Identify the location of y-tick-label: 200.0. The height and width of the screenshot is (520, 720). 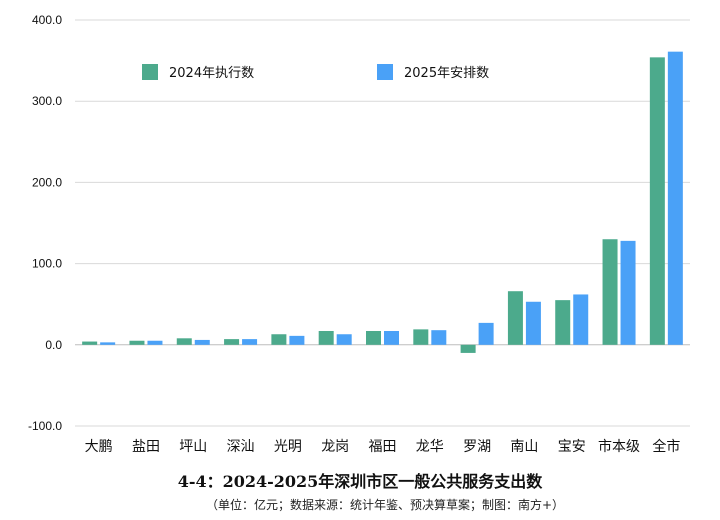
(47, 182).